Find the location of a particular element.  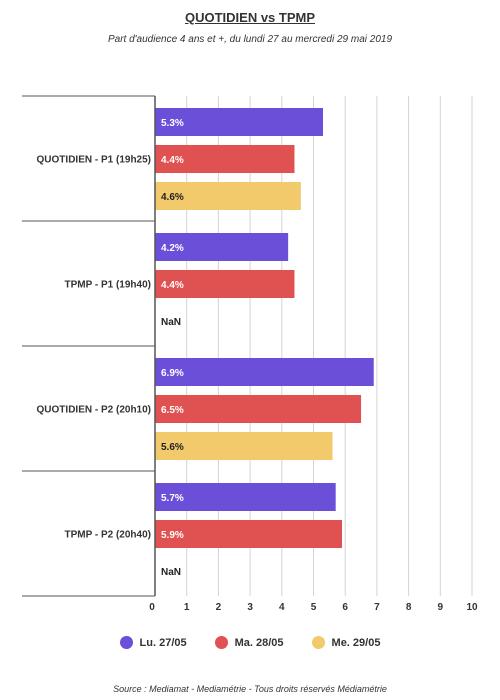

x-tick-label: 9 is located at coordinates (441, 607).